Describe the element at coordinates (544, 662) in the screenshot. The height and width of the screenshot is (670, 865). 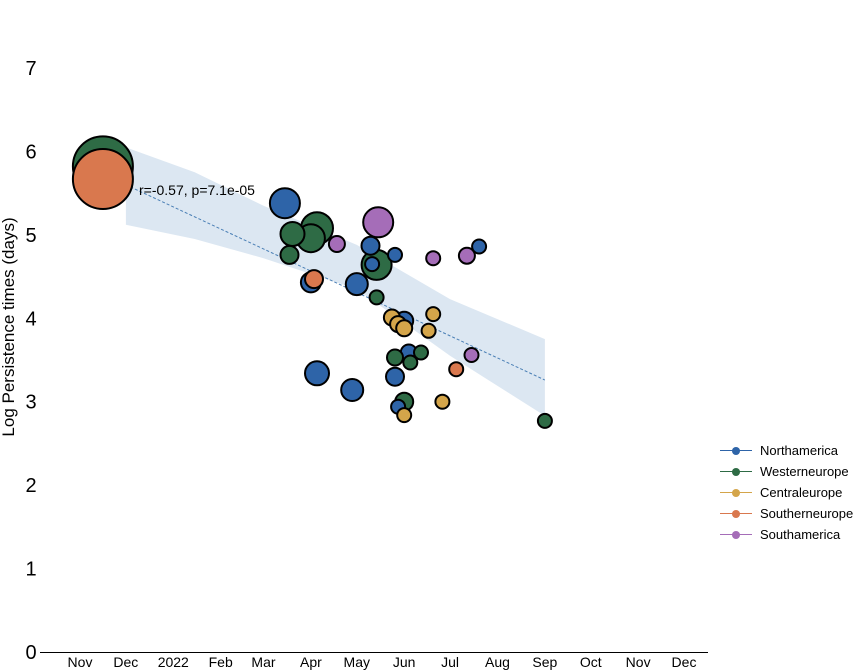
I see `x-tick-label: Sep` at that location.